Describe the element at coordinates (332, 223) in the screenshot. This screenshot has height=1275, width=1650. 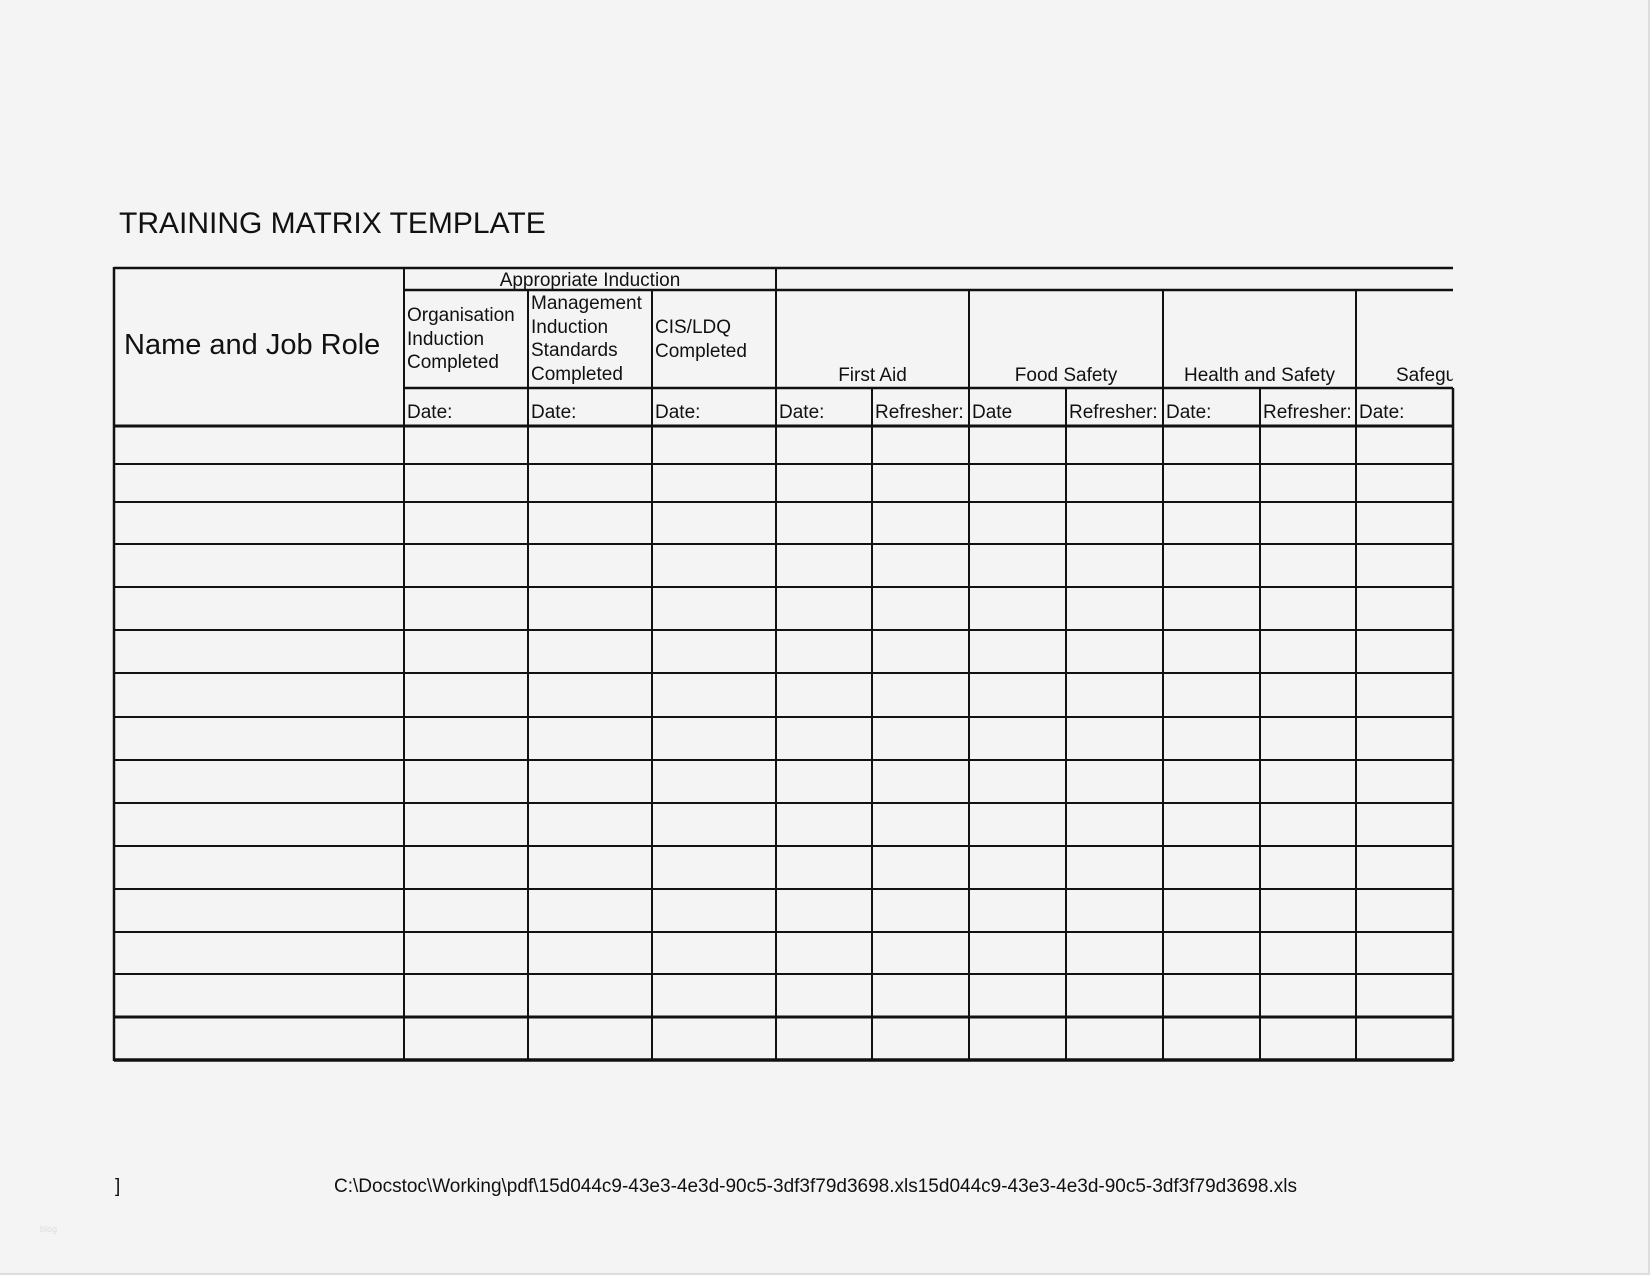
I see `page-title: TRAINING MATRIX TEMPLATE` at that location.